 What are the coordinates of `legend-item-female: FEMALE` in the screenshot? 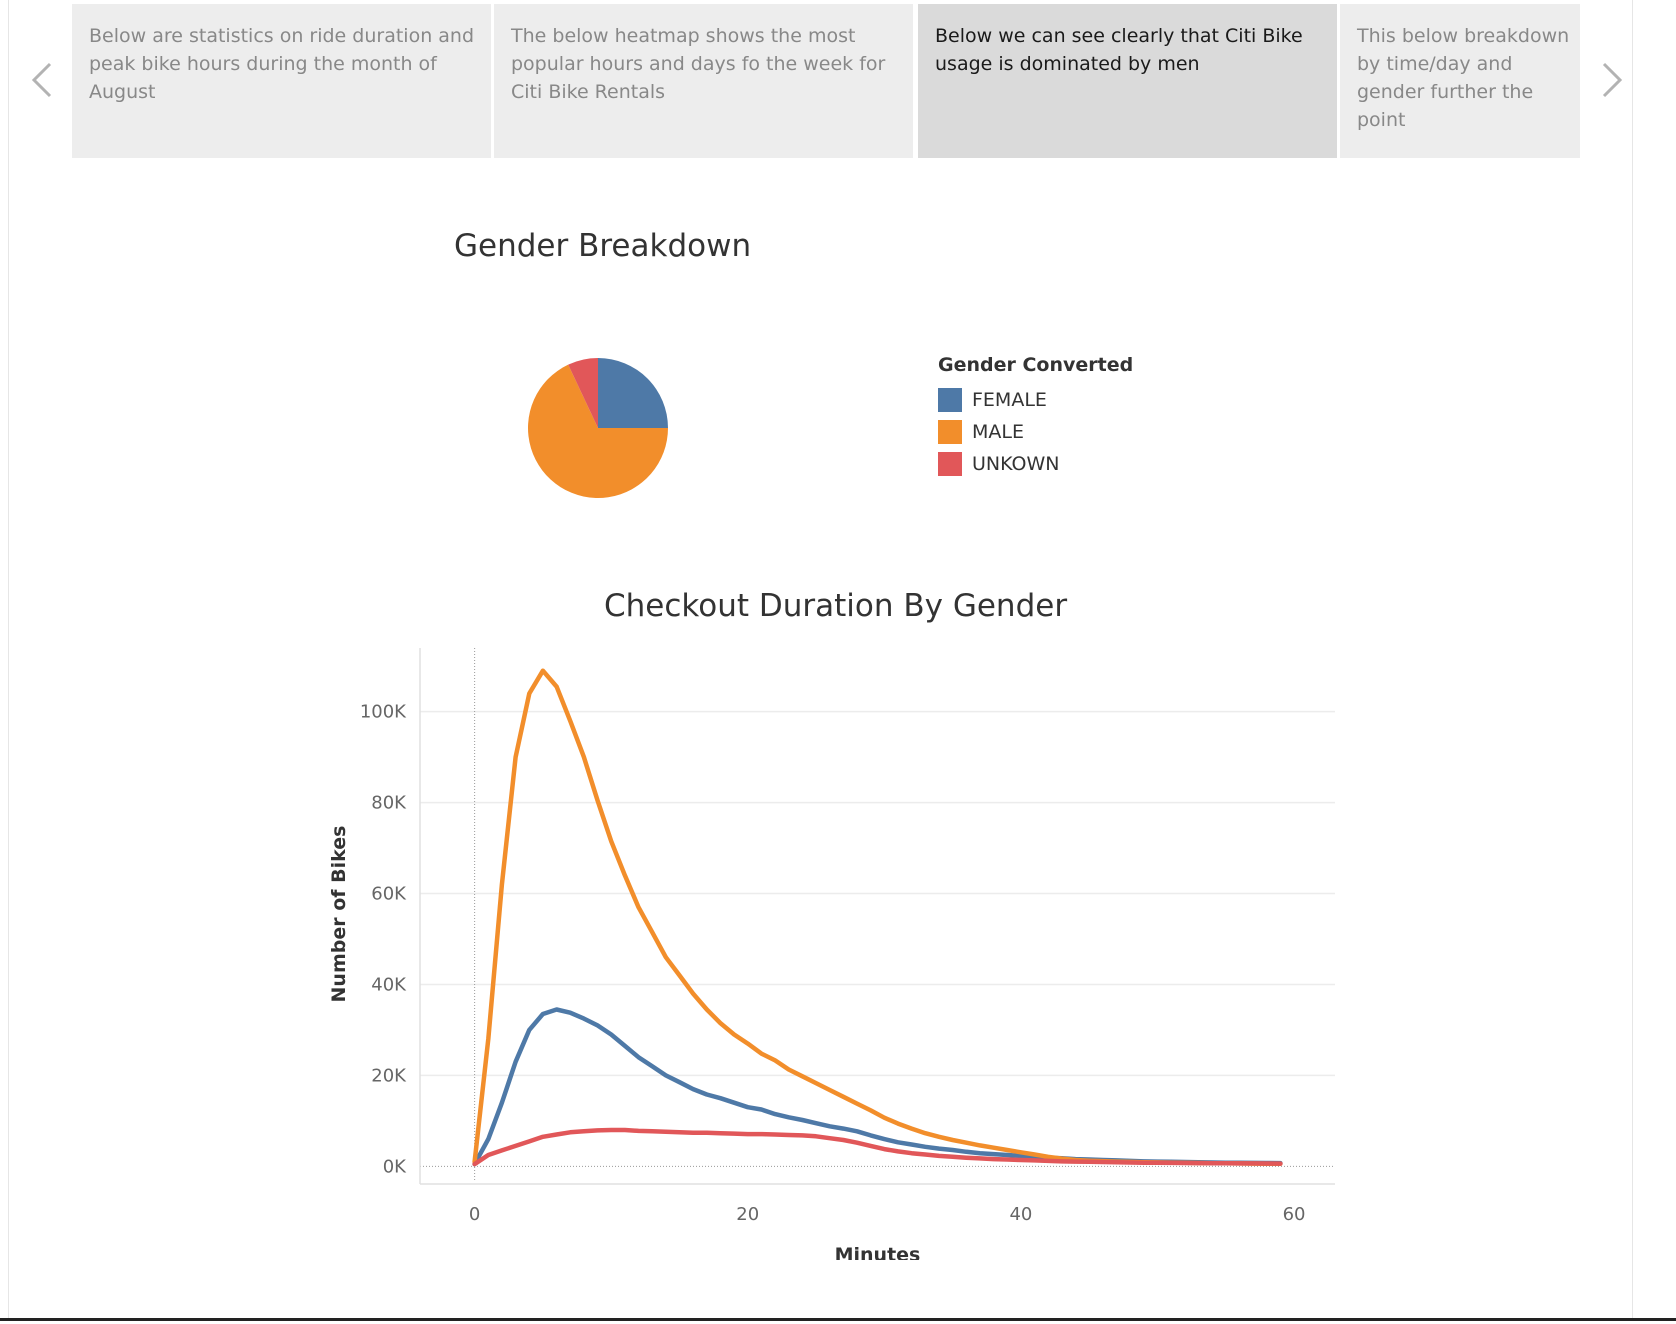 It's located at (1035, 400).